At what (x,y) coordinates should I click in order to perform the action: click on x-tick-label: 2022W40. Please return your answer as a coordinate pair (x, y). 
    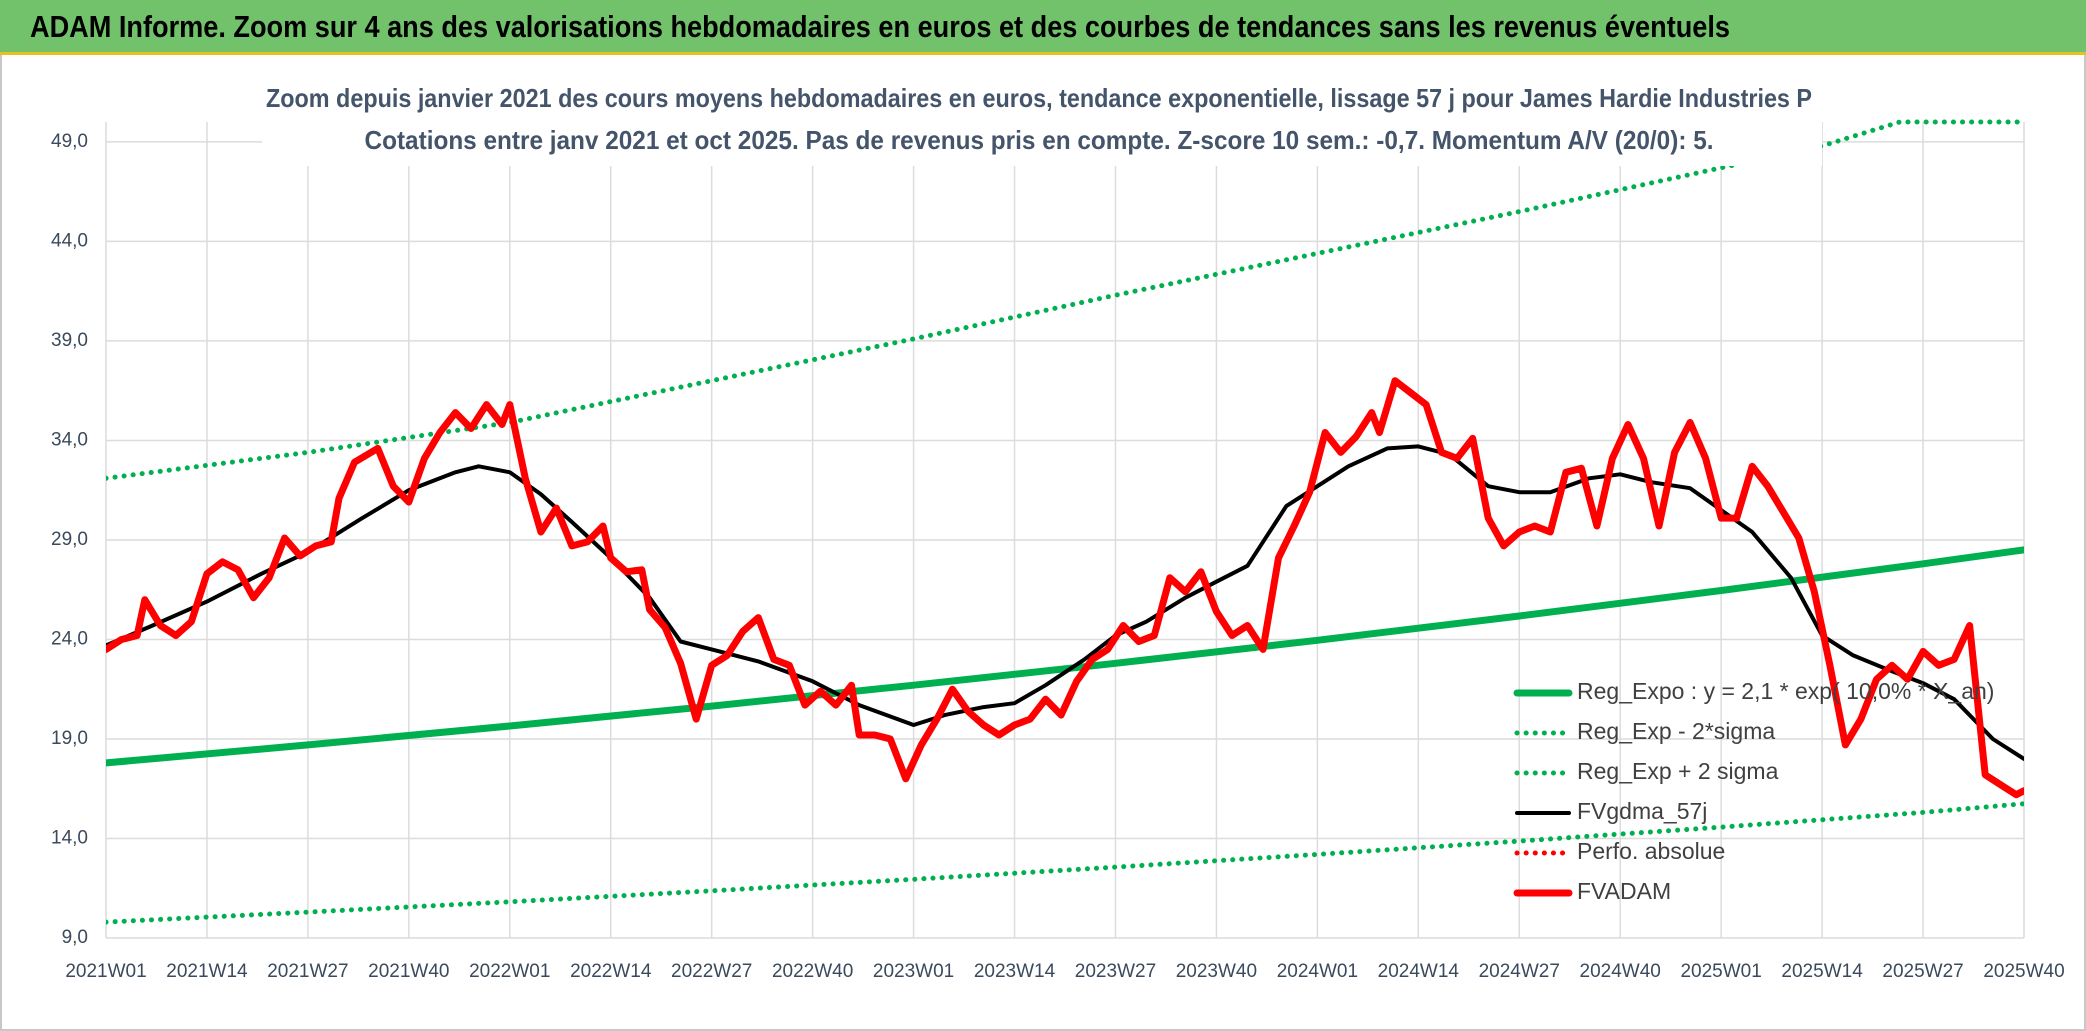
    Looking at the image, I should click on (812, 971).